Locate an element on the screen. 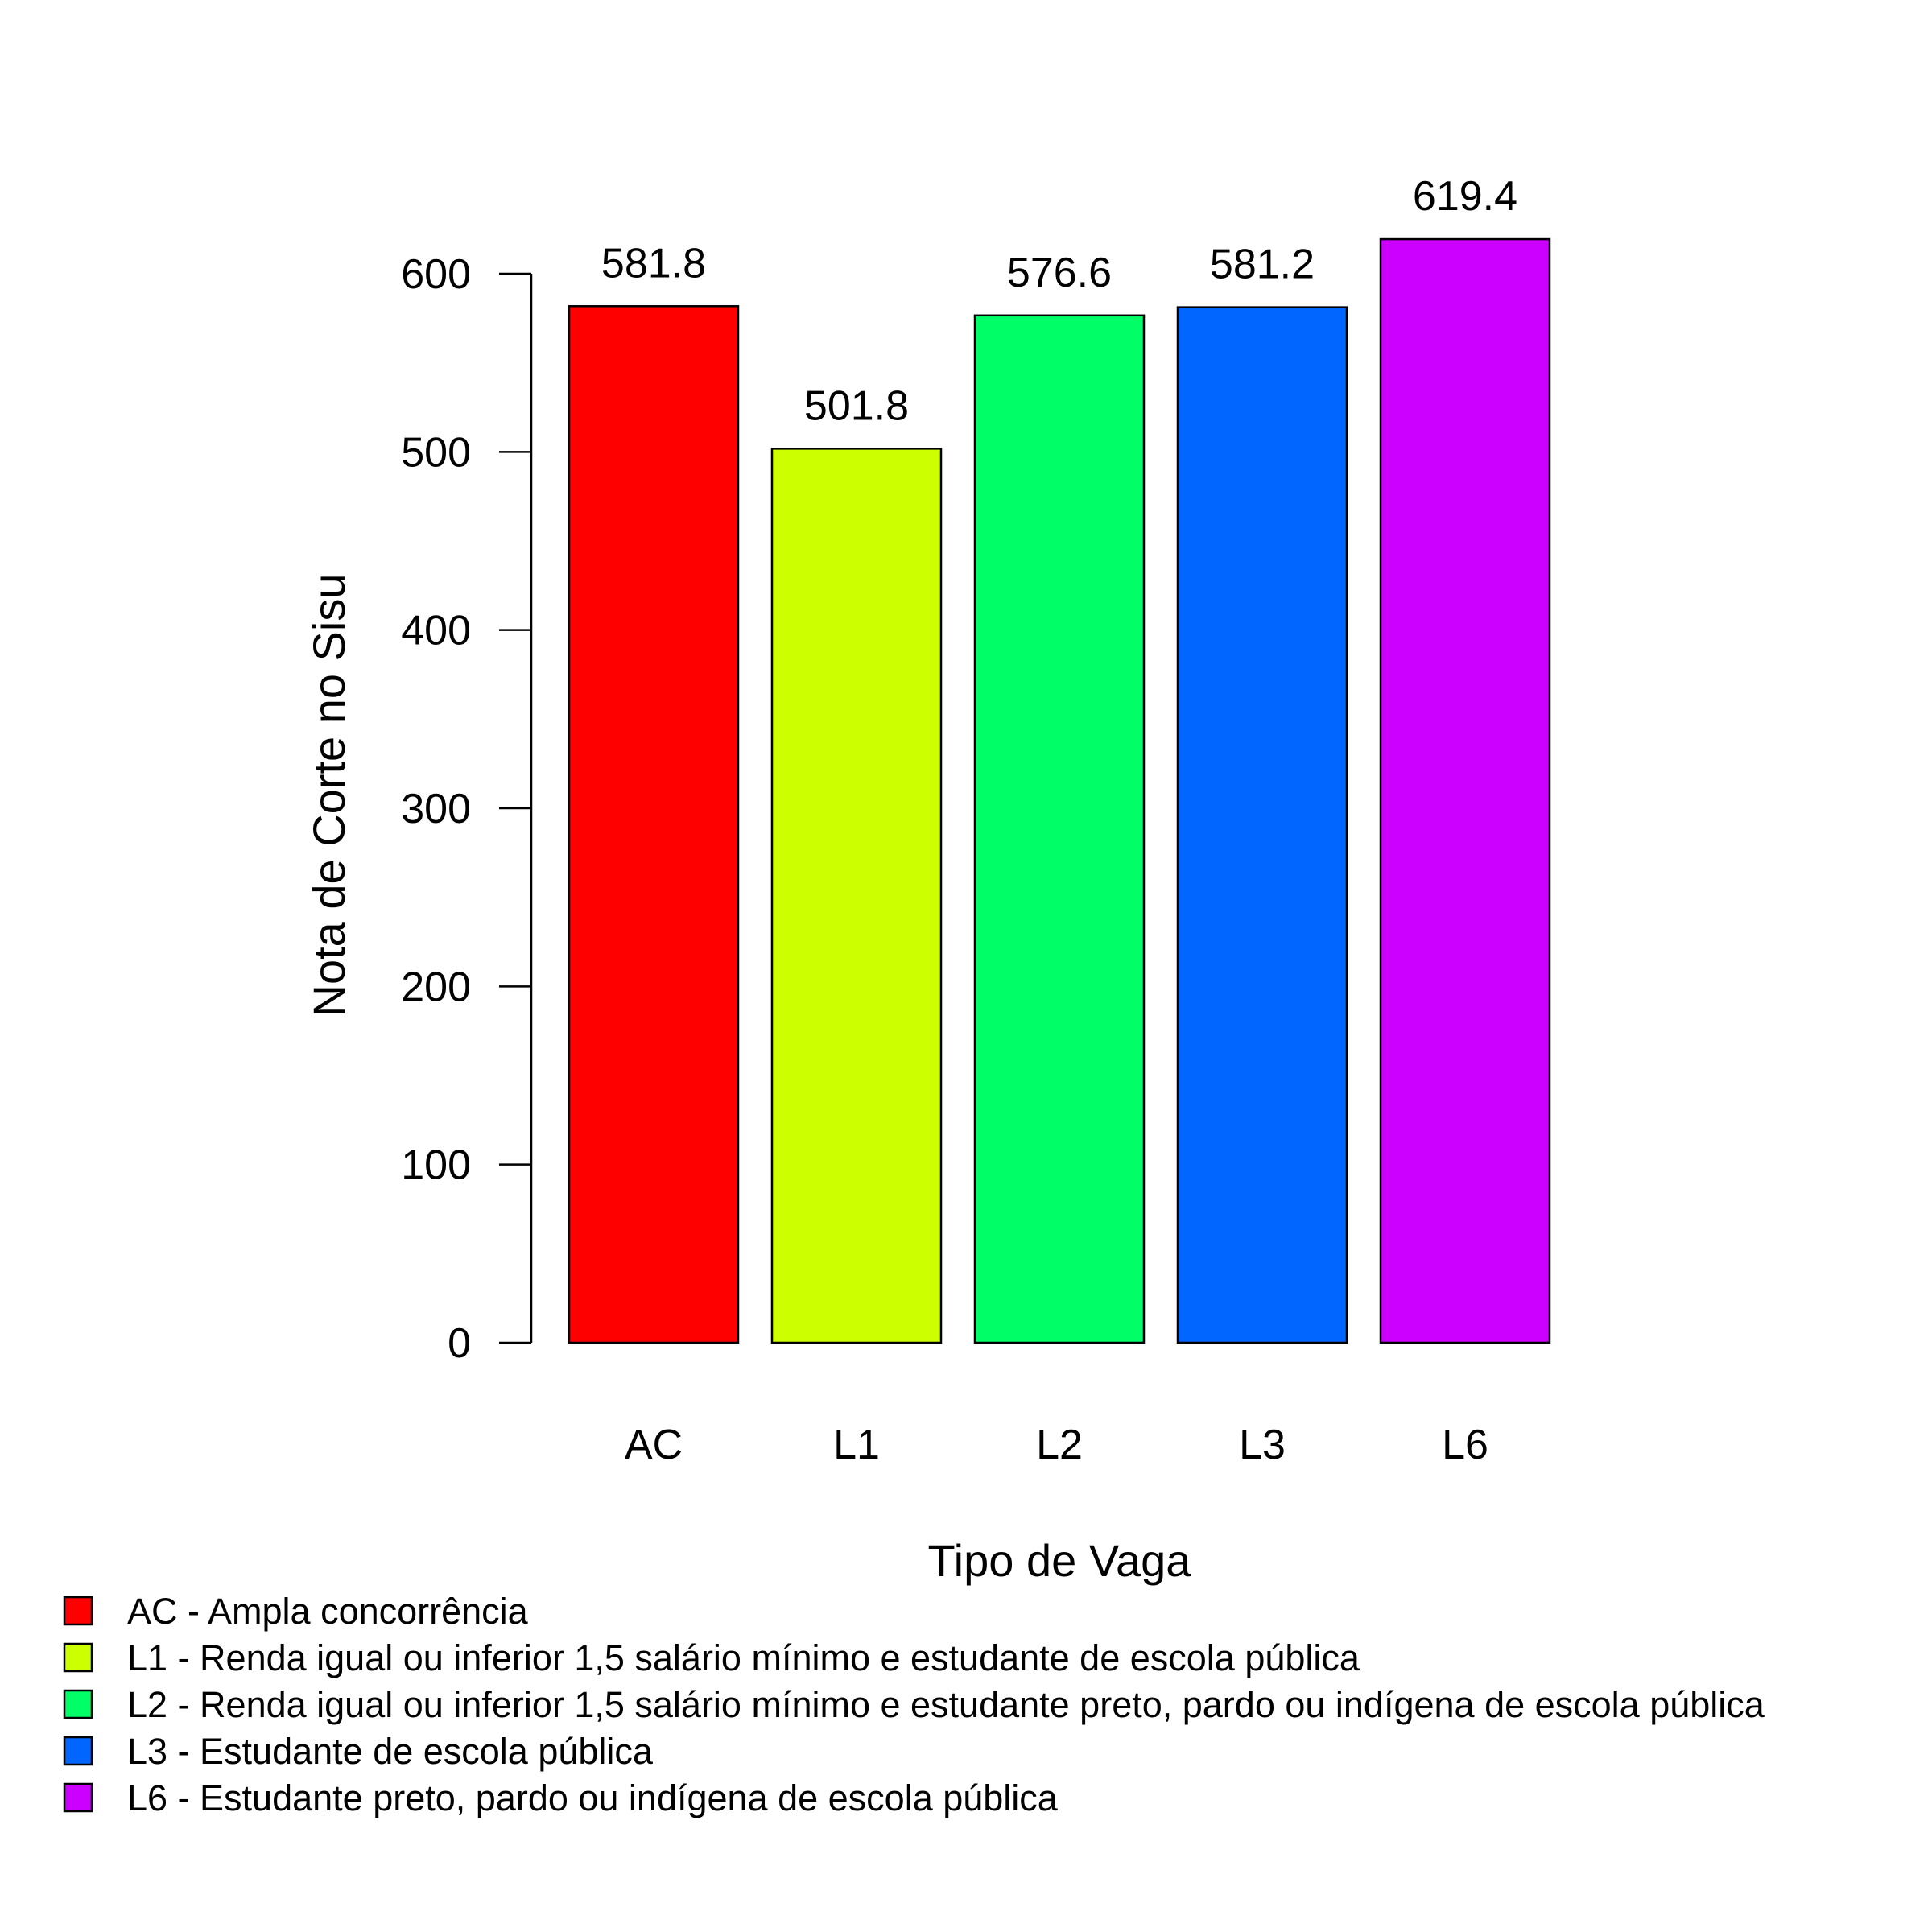  bar-l3 is located at coordinates (1262, 825).